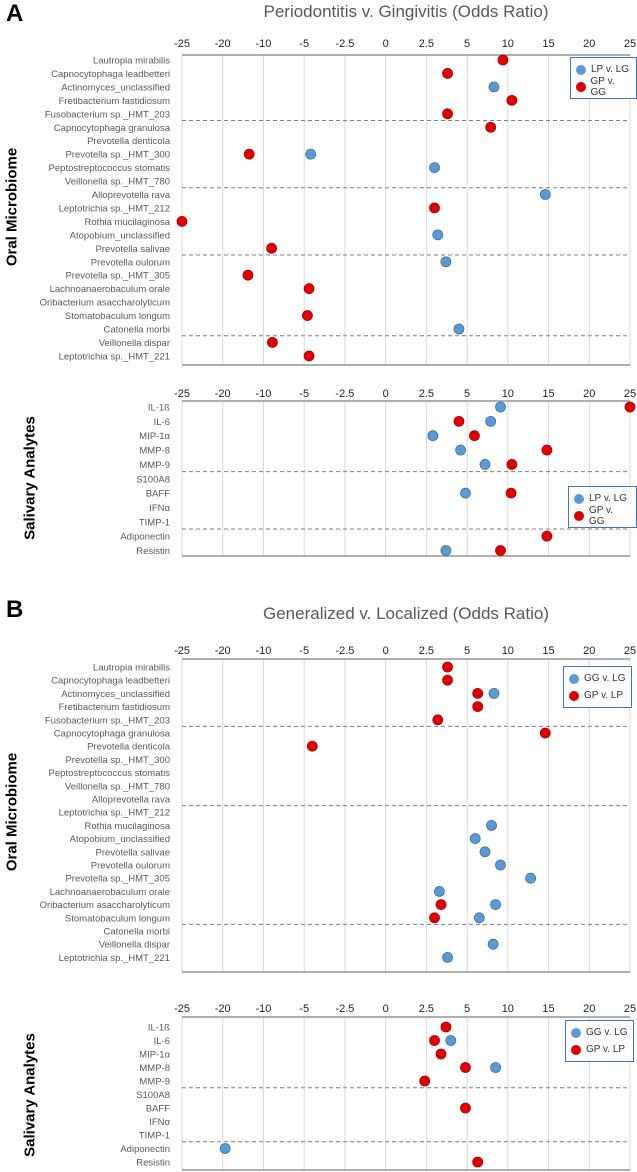  What do you see at coordinates (159, 1028) in the screenshot?
I see `category-label: IL-1ß` at bounding box center [159, 1028].